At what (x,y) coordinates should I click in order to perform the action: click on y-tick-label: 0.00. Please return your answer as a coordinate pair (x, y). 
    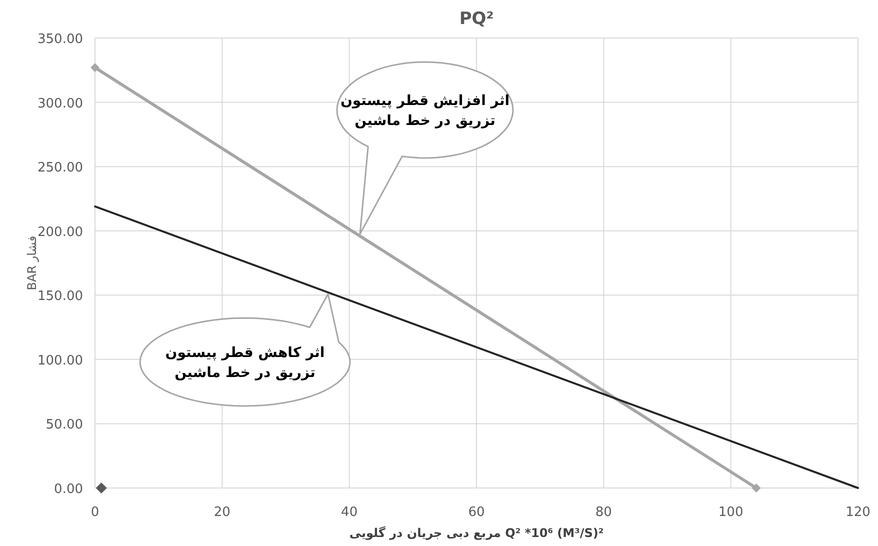
    Looking at the image, I should click on (68, 489).